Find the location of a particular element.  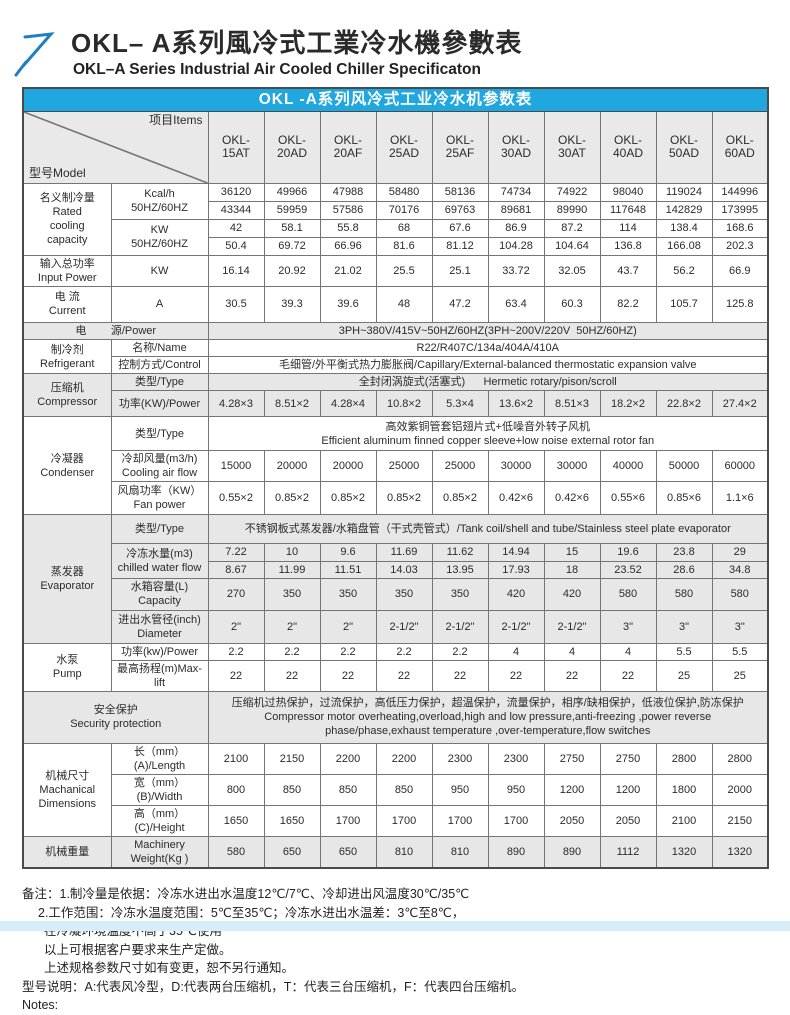

value-cell: 74922 is located at coordinates (572, 192).